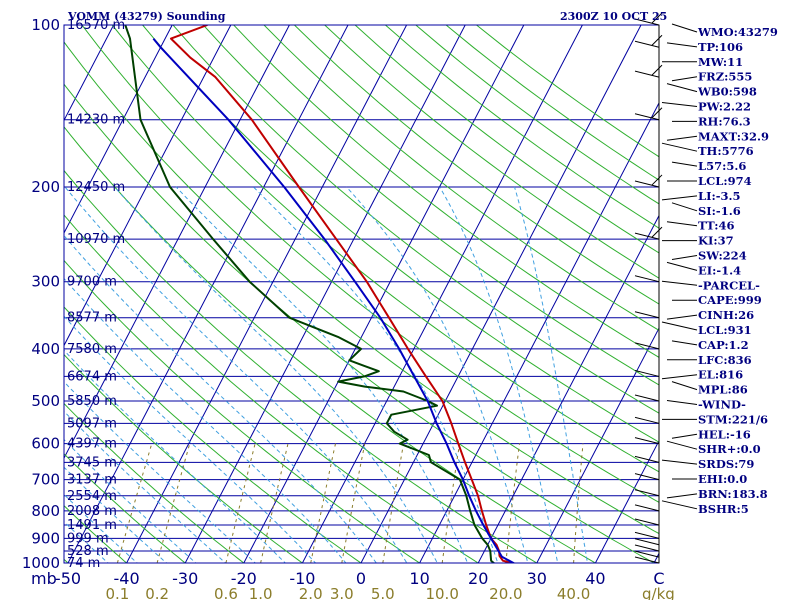  I want to click on index-line: LCL:974, so click(725, 181).